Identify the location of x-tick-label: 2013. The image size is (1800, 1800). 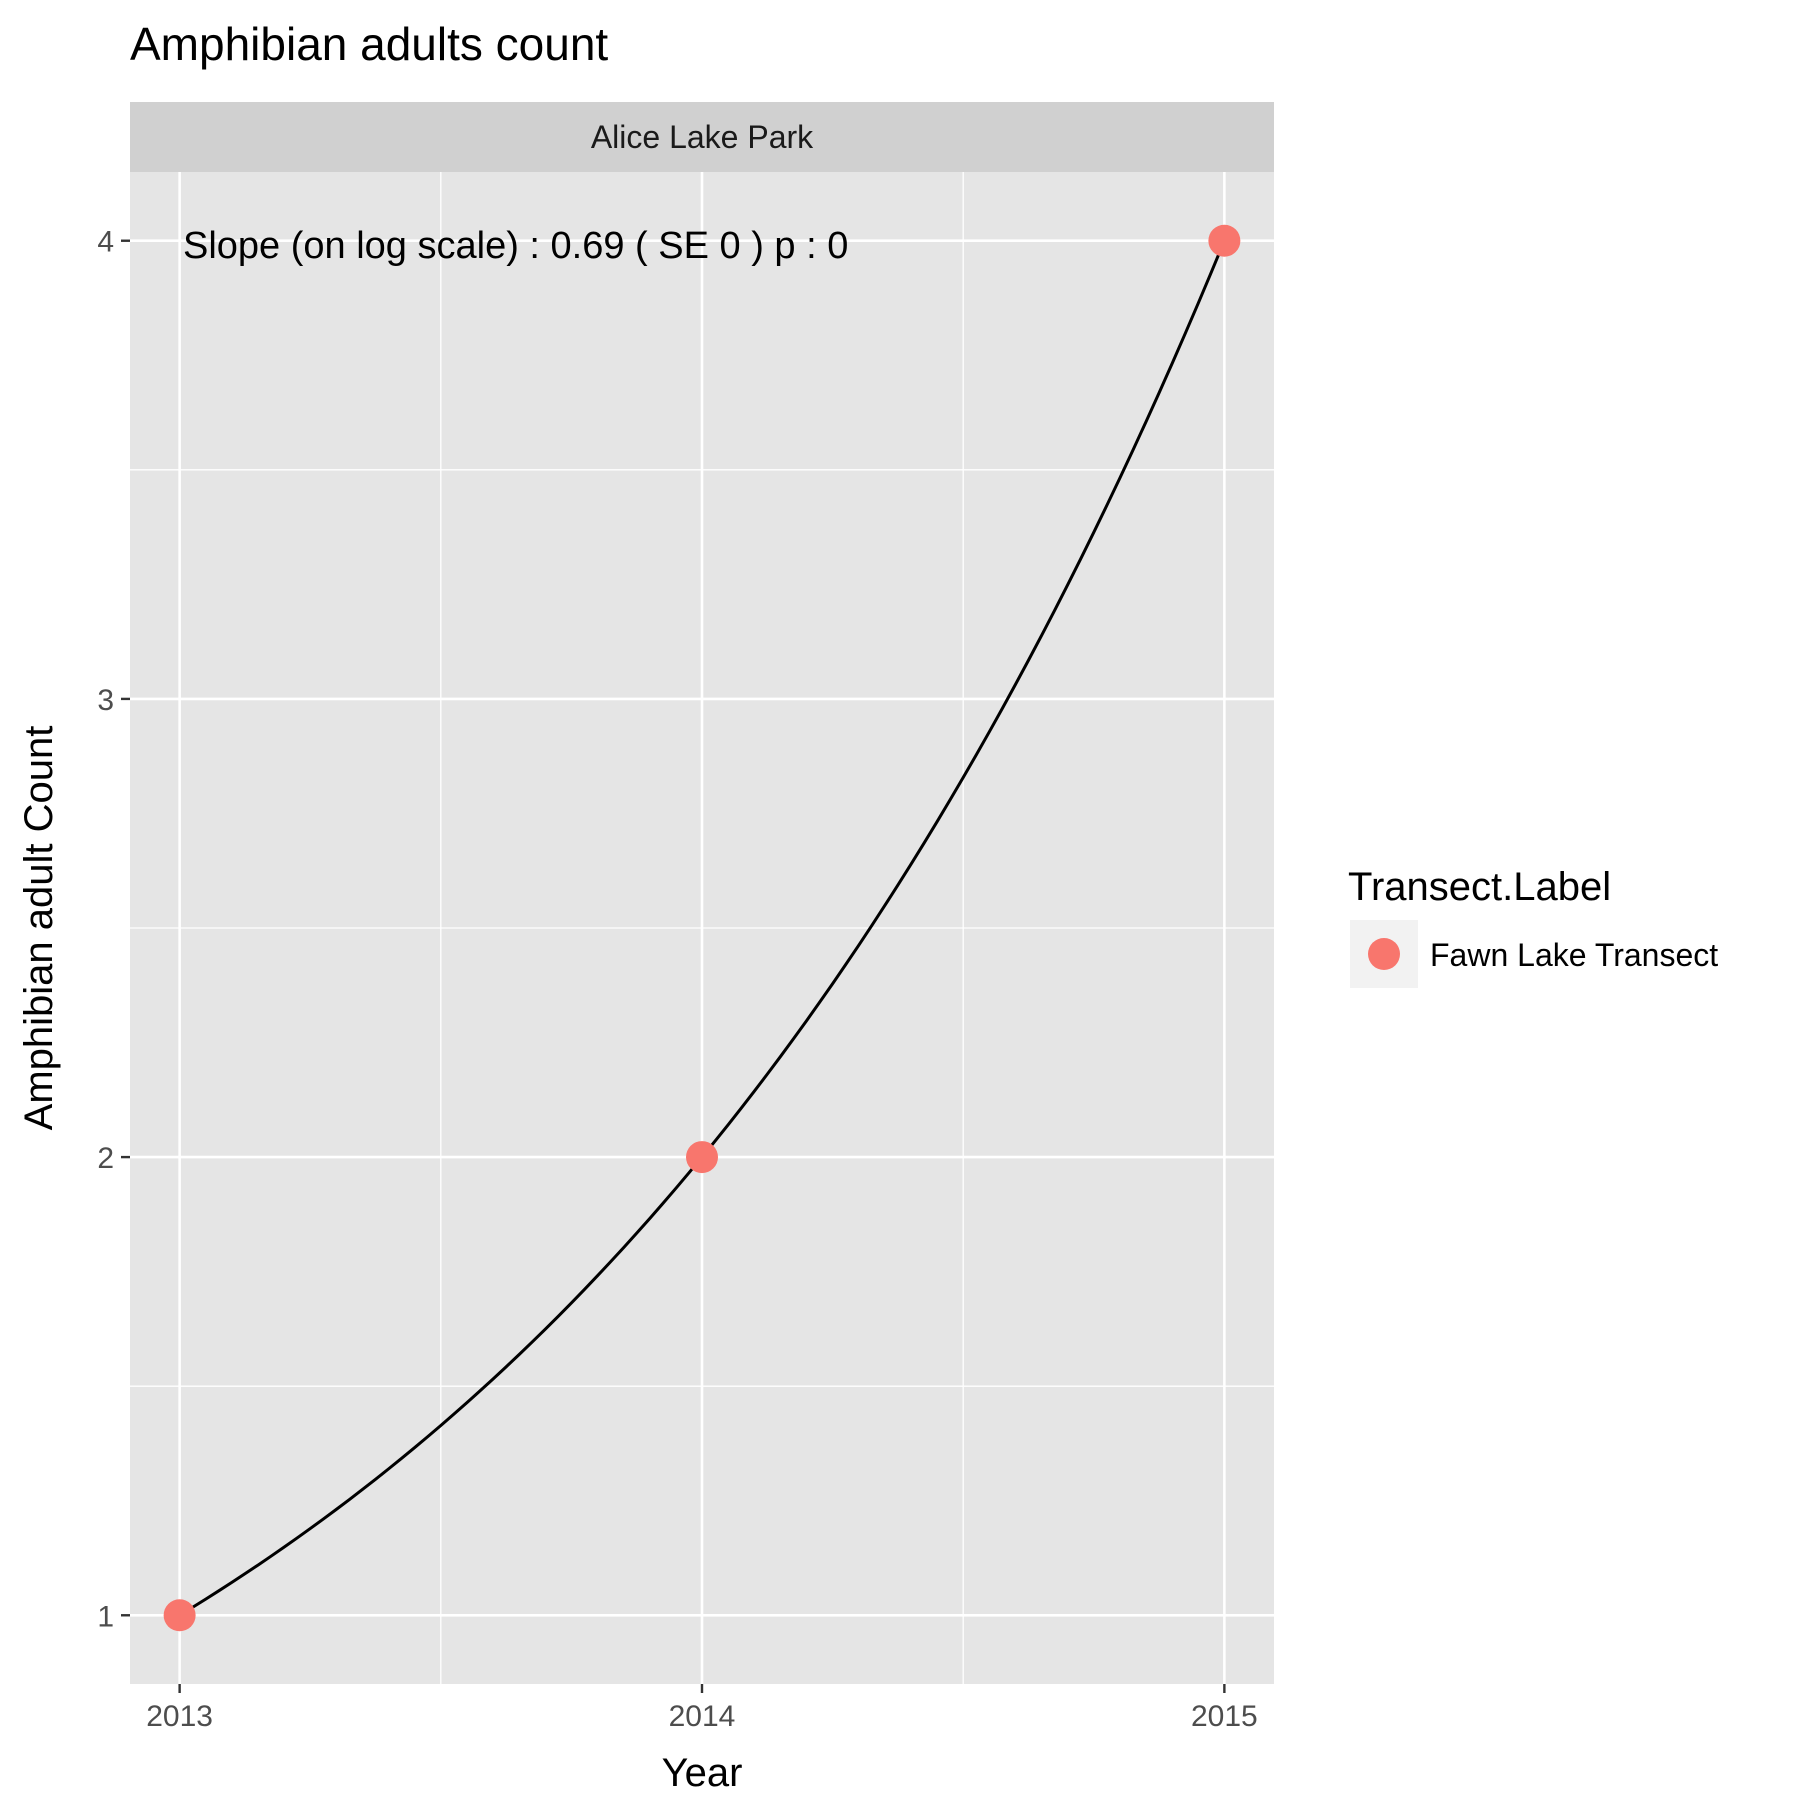
(179, 1716).